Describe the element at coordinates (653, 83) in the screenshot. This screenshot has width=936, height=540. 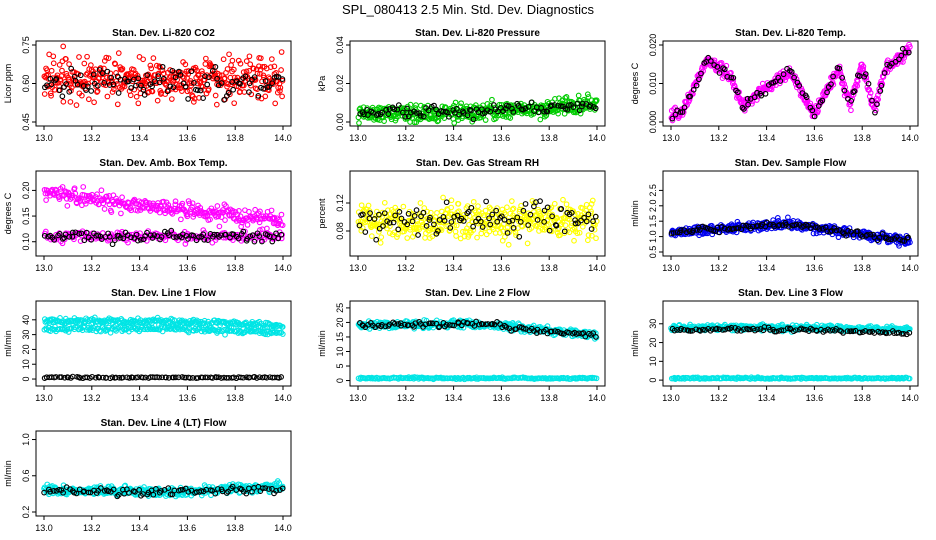
I see `y-tick-label: 0.010` at that location.